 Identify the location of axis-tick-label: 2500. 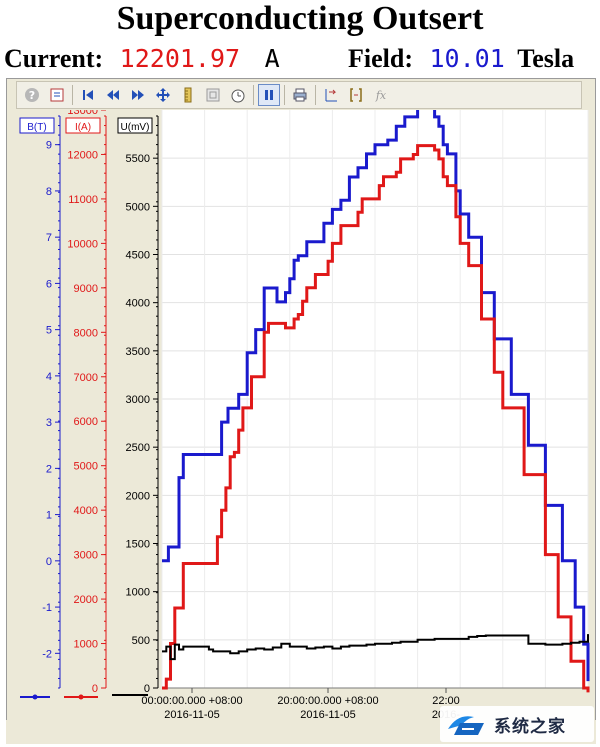
(138, 448).